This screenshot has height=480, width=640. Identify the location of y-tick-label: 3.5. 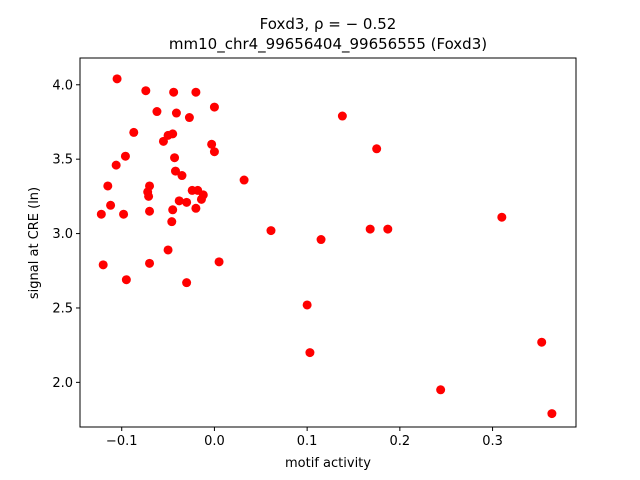
(62, 160).